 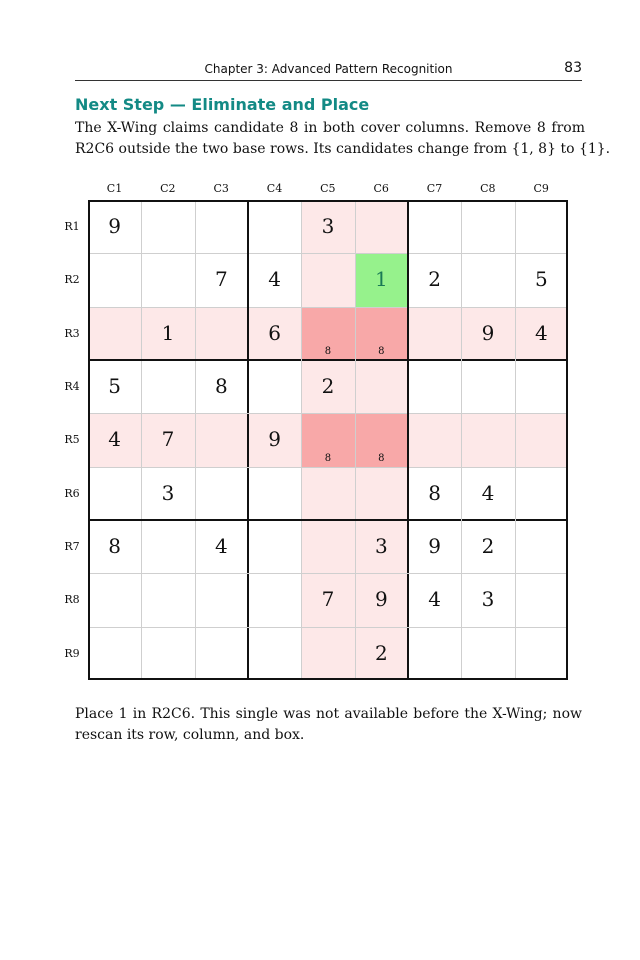 I want to click on column-label: C3, so click(x=221, y=188).